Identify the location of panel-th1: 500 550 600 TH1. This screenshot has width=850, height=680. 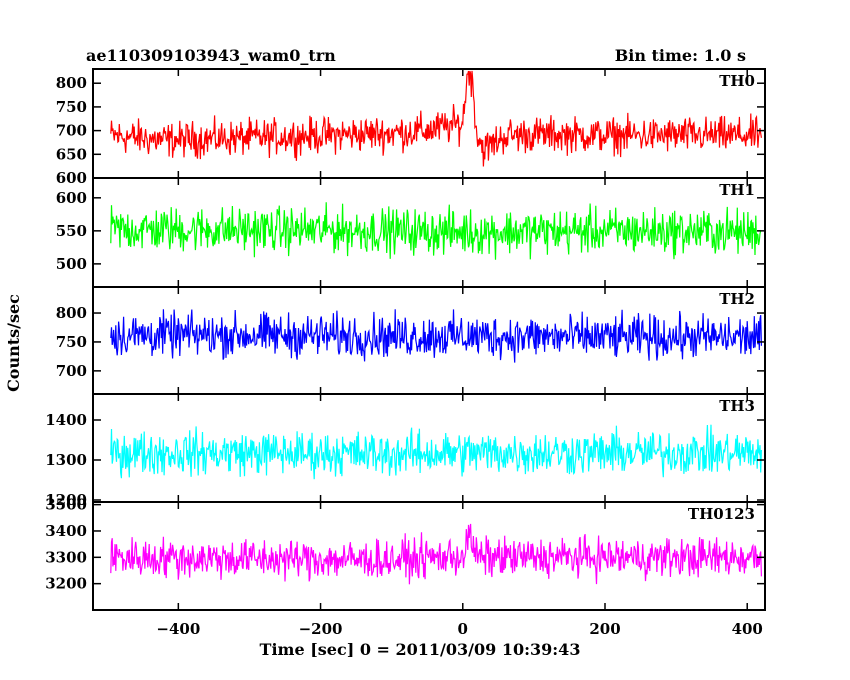
(411, 232).